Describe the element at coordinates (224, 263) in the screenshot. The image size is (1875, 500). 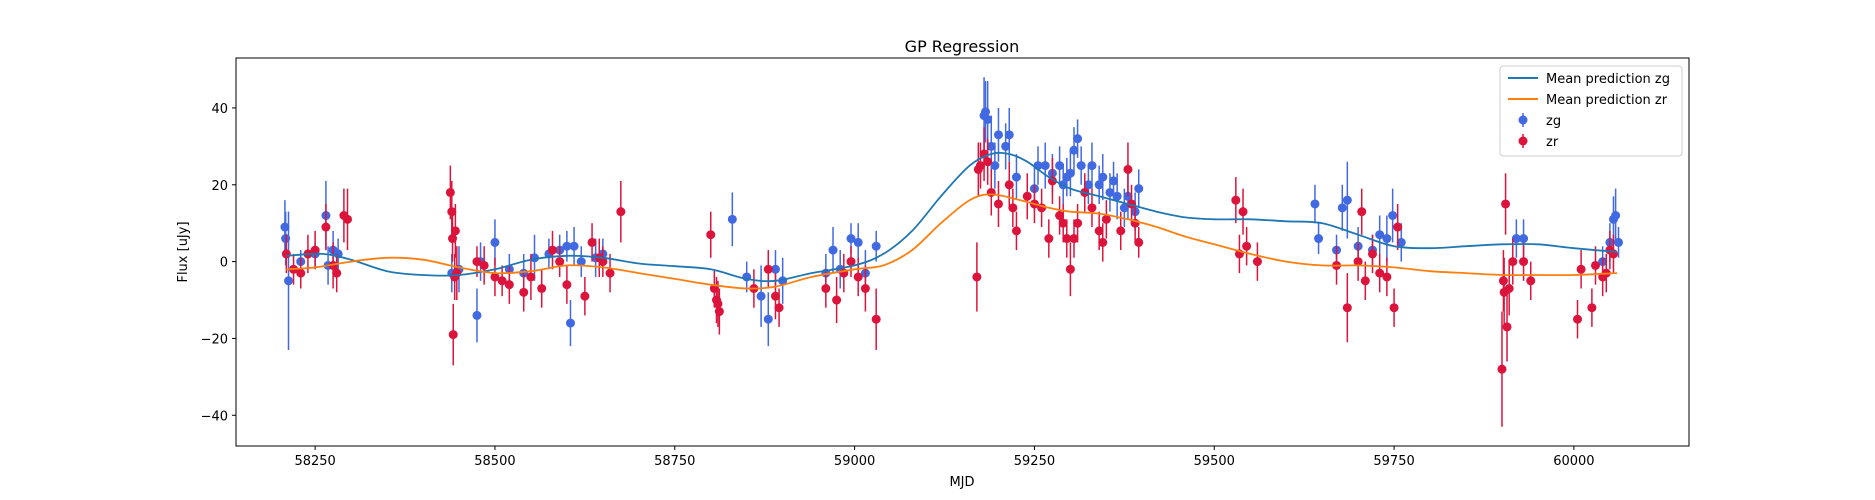
I see `y-tick-label: 0` at that location.